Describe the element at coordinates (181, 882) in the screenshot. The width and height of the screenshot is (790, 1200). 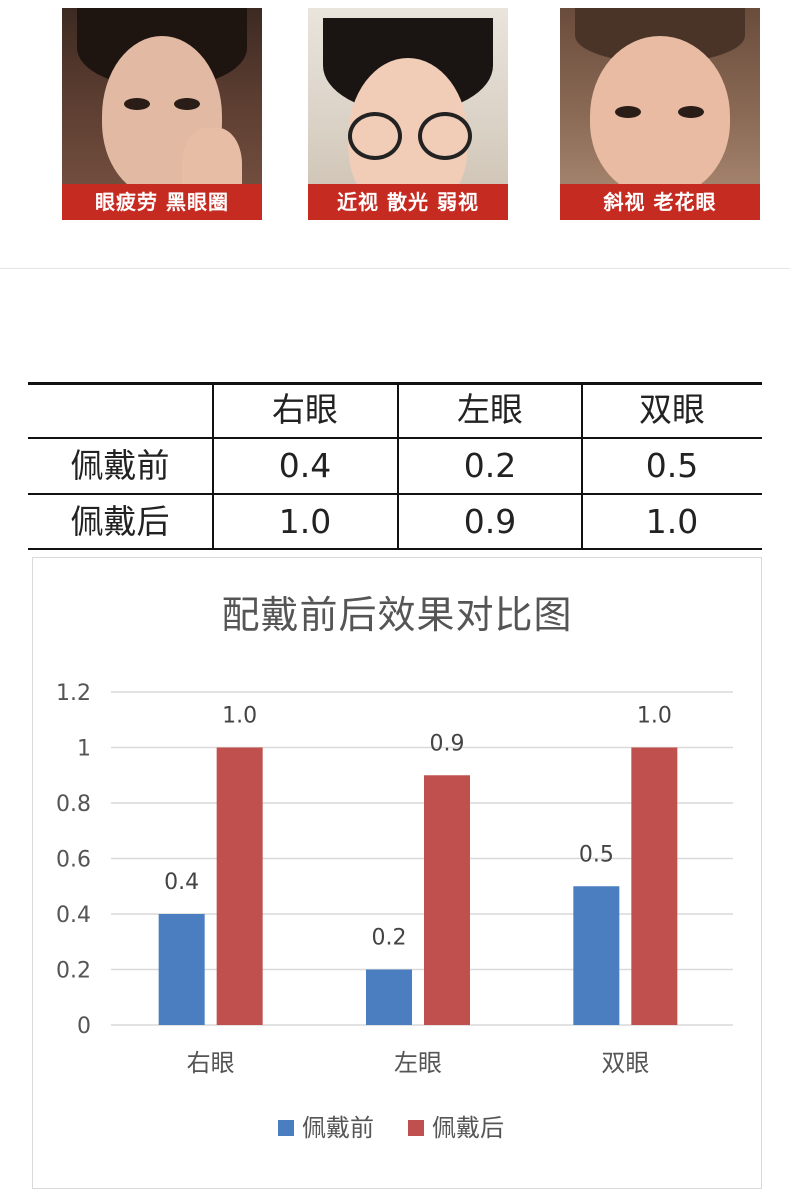
I see `data-label: 0.4` at that location.